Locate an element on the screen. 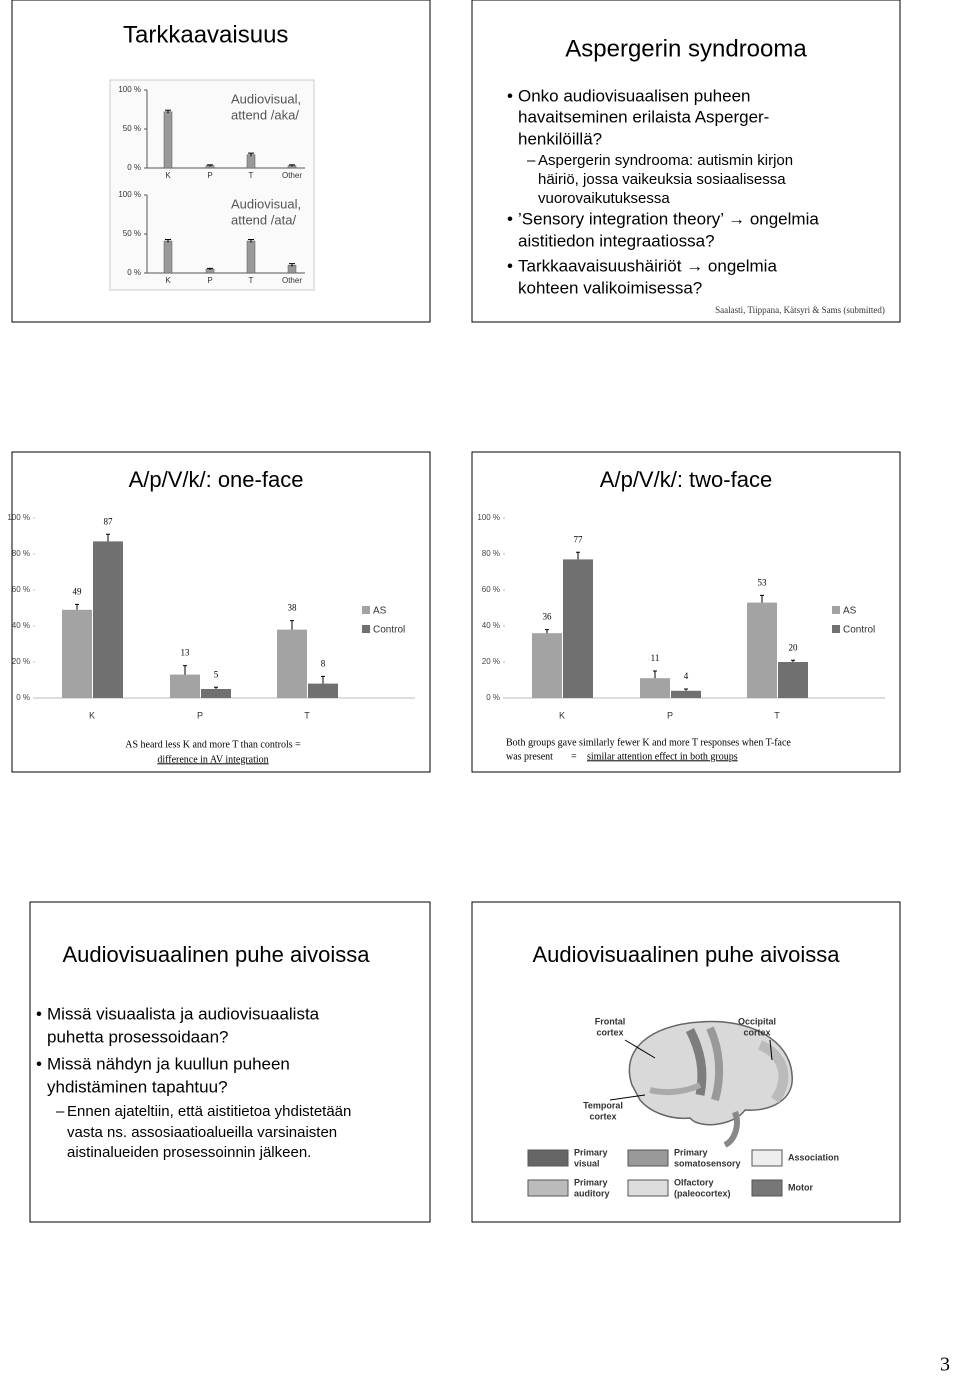 This screenshot has height=1379, width=960. figure-label: Frontal is located at coordinates (610, 1021).